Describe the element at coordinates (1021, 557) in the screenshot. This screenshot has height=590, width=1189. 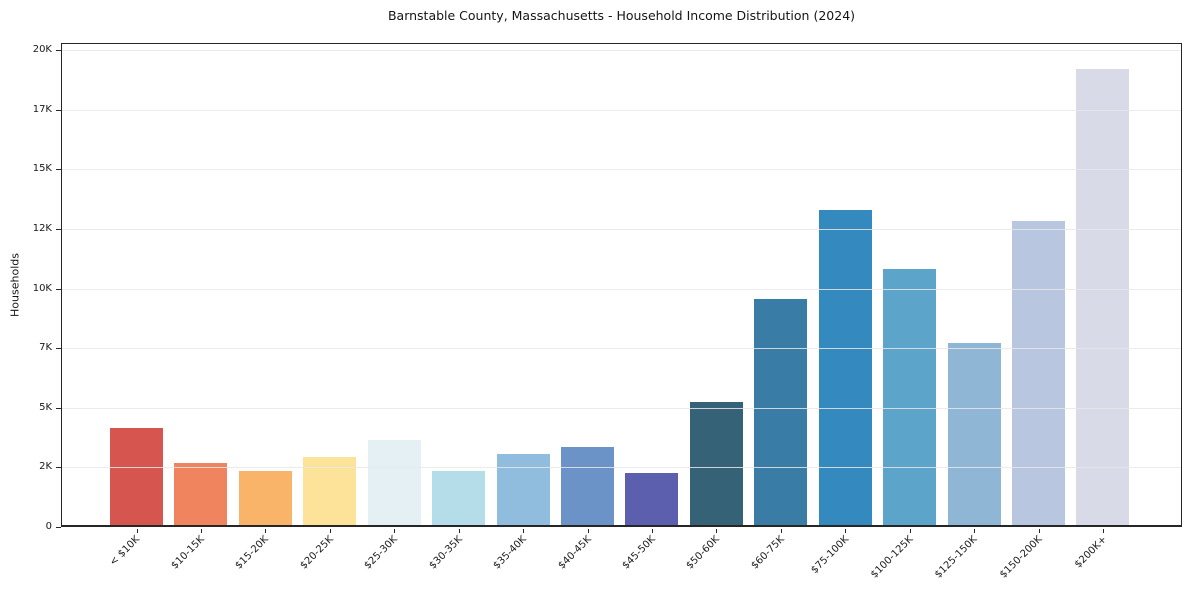
I see `x-tick-label: $150-200K` at that location.